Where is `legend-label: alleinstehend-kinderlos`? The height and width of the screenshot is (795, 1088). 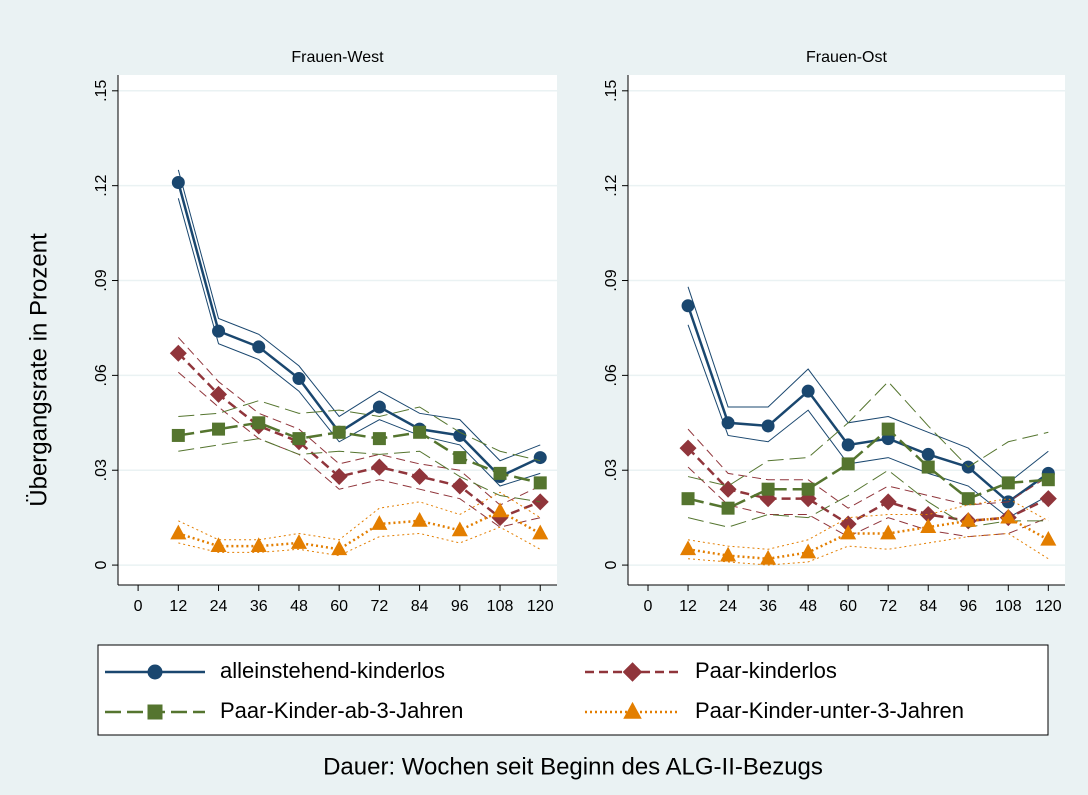 legend-label: alleinstehend-kinderlos is located at coordinates (332, 670).